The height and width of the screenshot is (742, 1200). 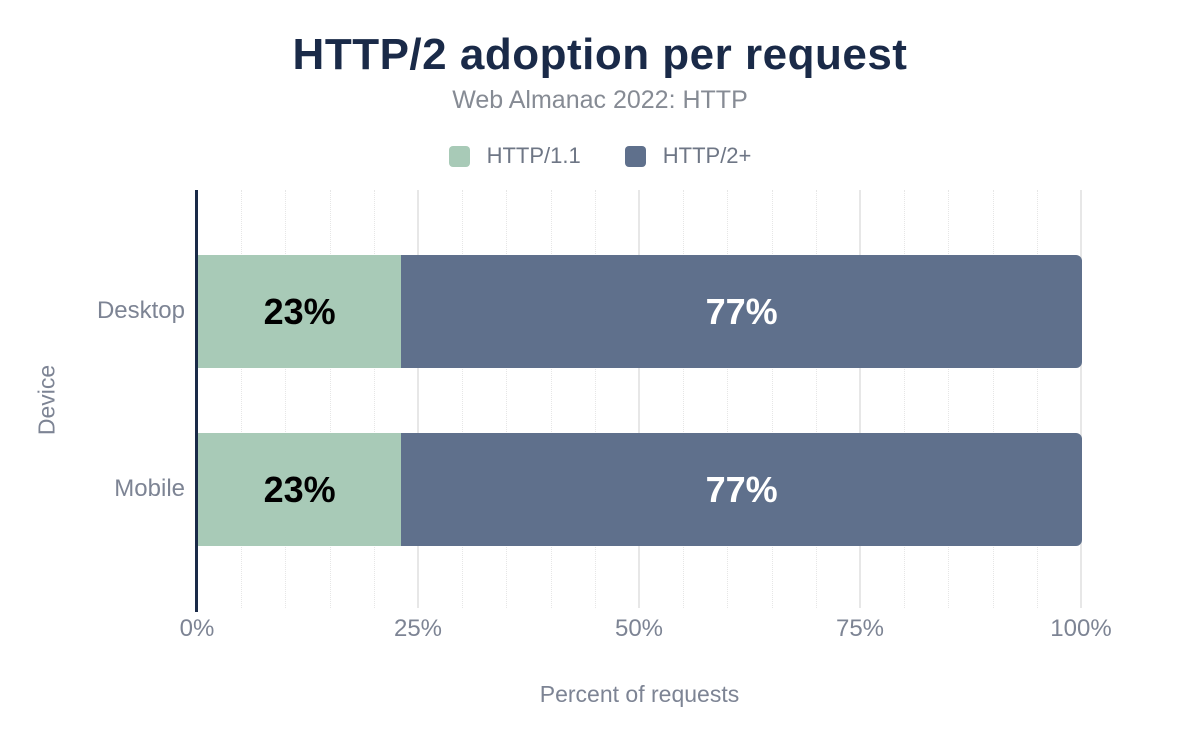 What do you see at coordinates (1081, 628) in the screenshot?
I see `x-tick-label: 100%` at bounding box center [1081, 628].